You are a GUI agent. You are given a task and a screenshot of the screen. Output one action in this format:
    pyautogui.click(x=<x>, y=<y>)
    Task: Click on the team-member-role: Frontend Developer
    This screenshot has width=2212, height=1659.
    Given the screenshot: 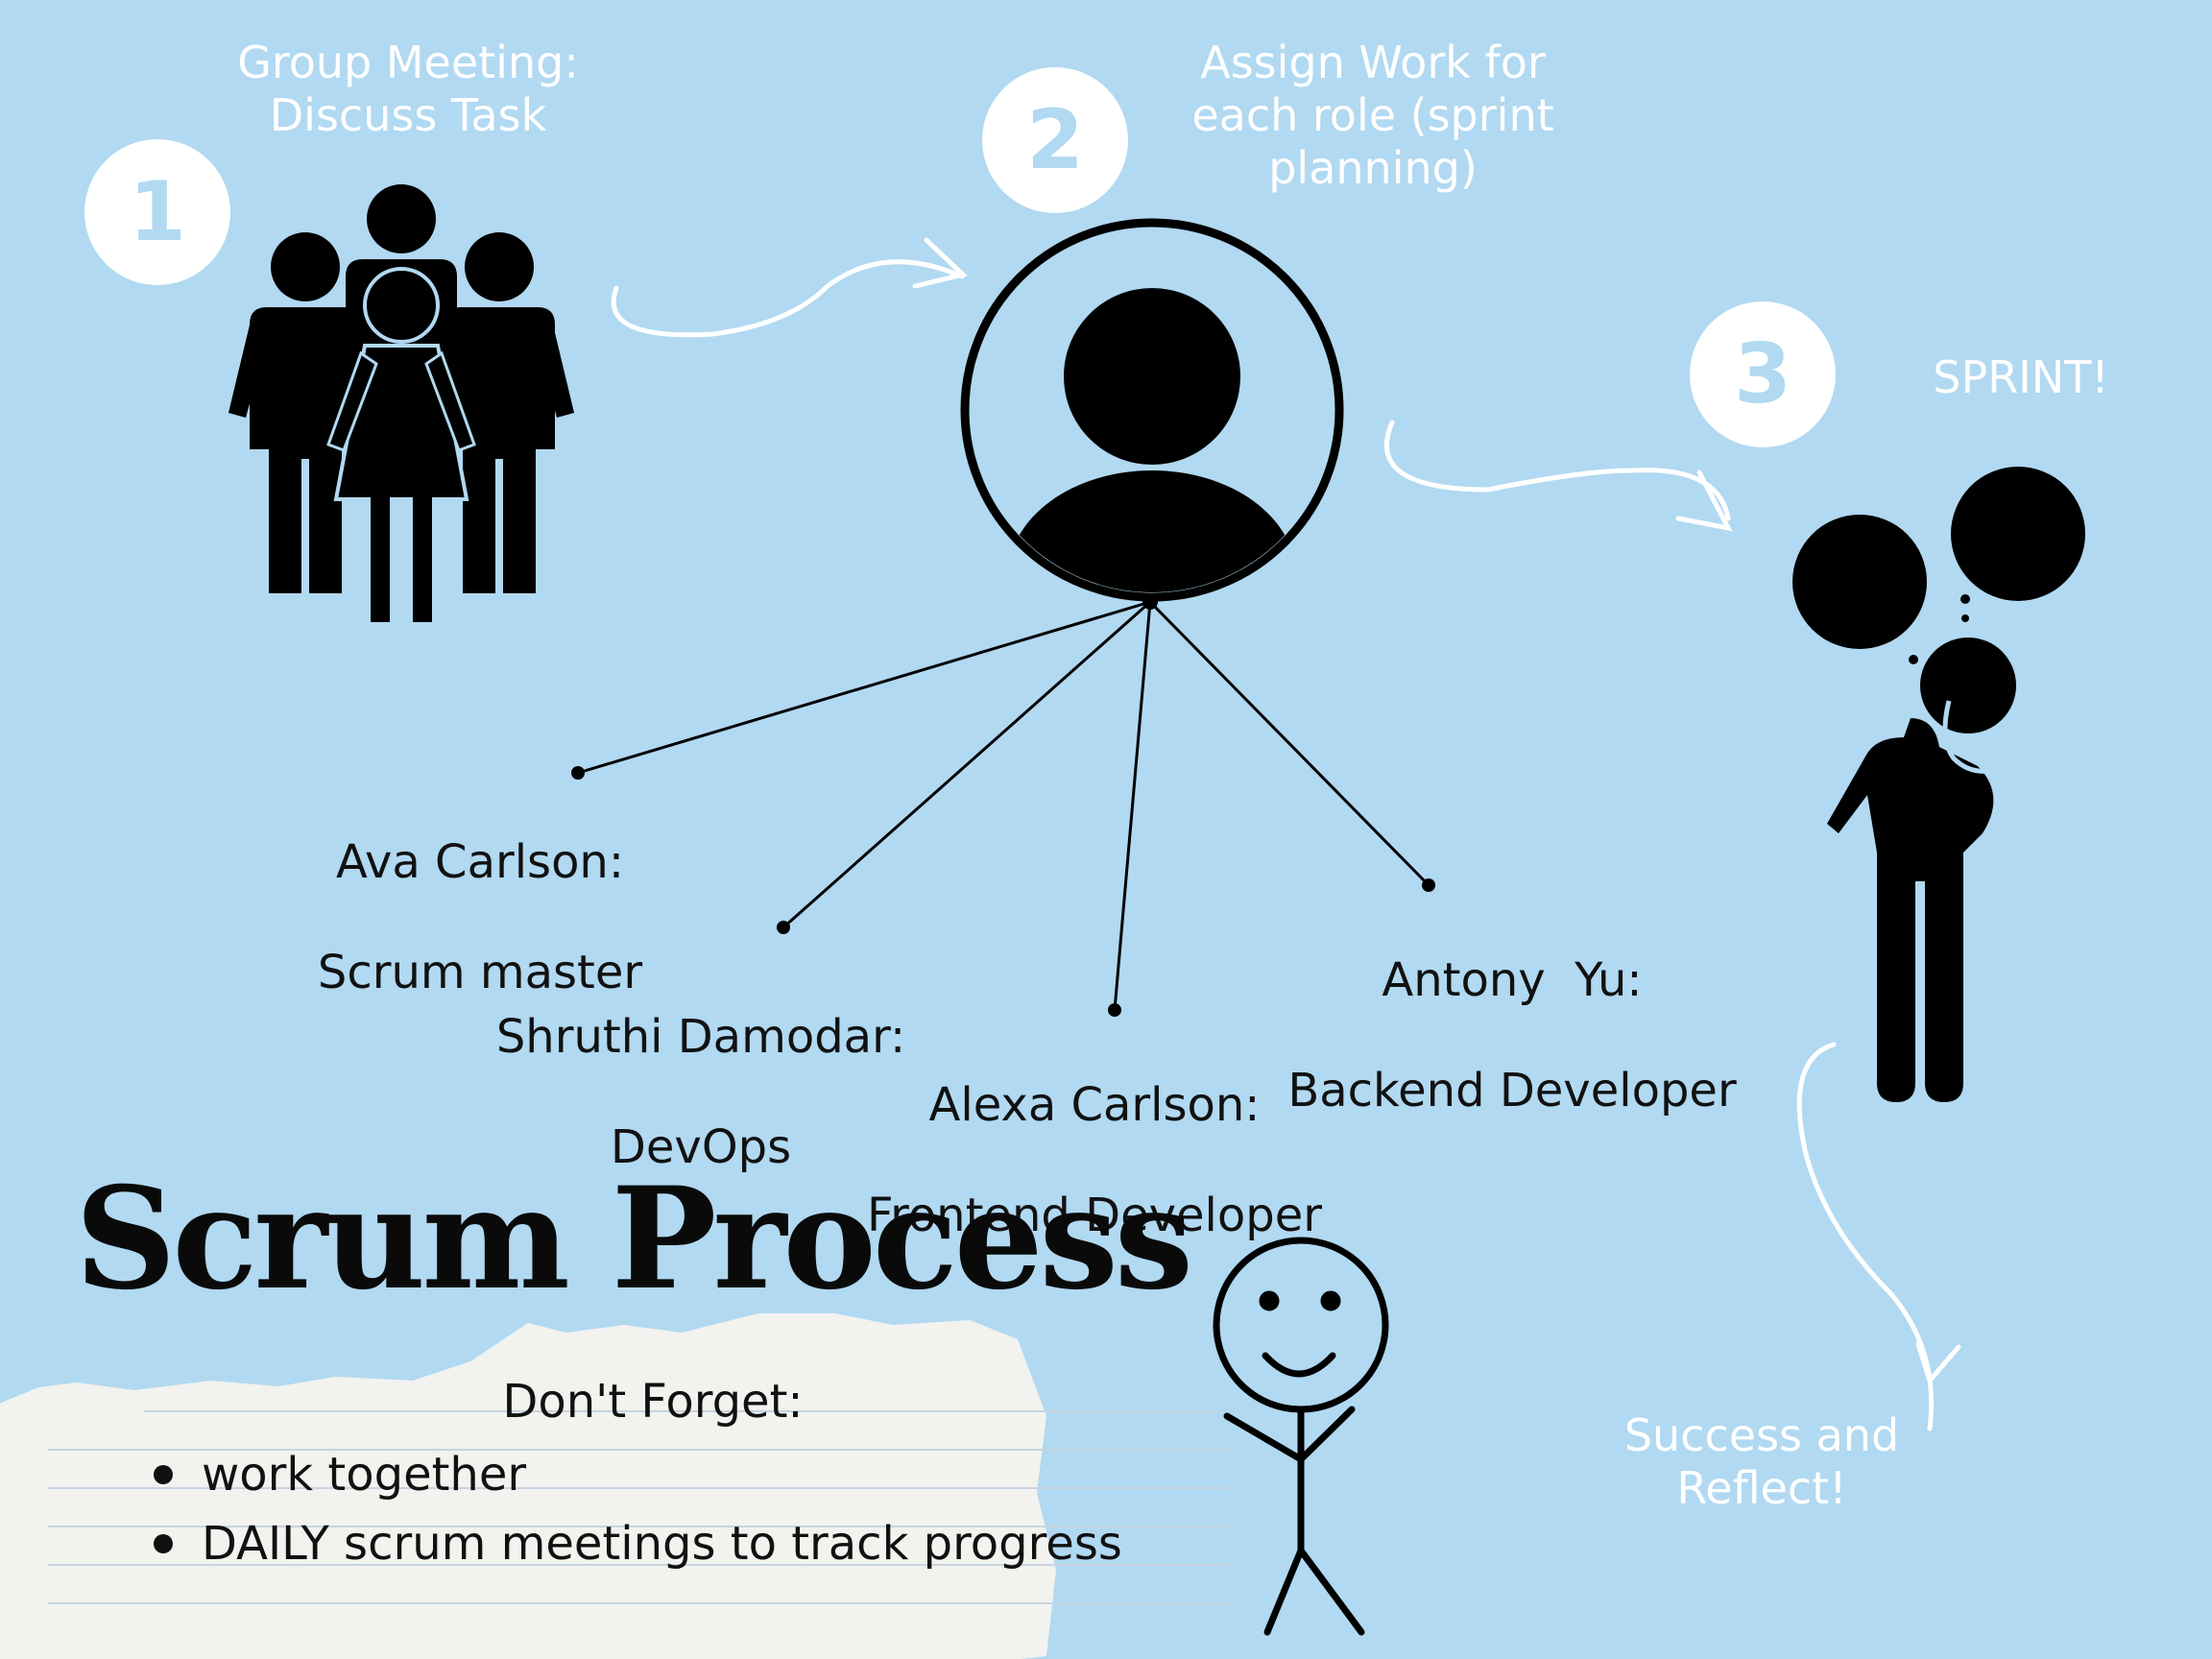 What is the action you would take?
    pyautogui.click(x=1094, y=1215)
    